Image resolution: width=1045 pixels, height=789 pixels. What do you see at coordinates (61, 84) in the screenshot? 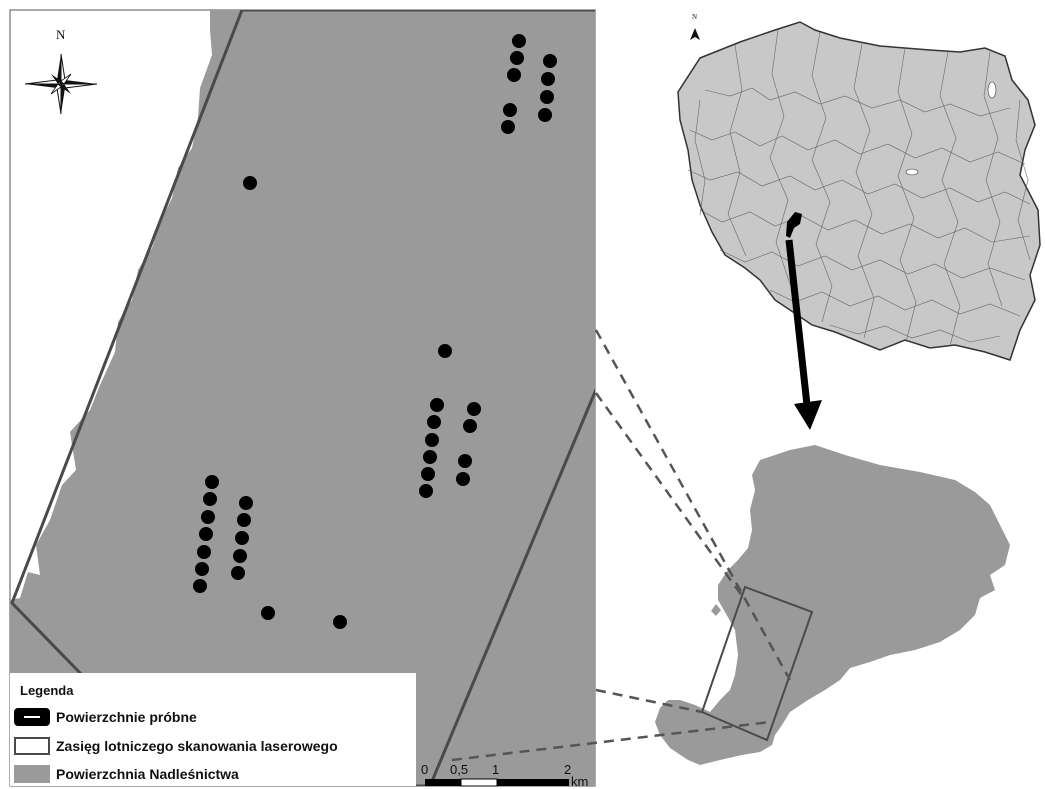
I see `north-arrow-icon` at bounding box center [61, 84].